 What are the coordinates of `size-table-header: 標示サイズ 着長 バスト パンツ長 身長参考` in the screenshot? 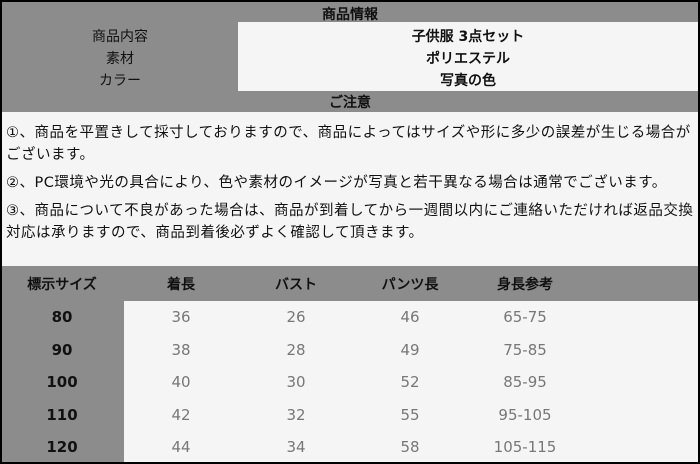 It's located at (350, 283).